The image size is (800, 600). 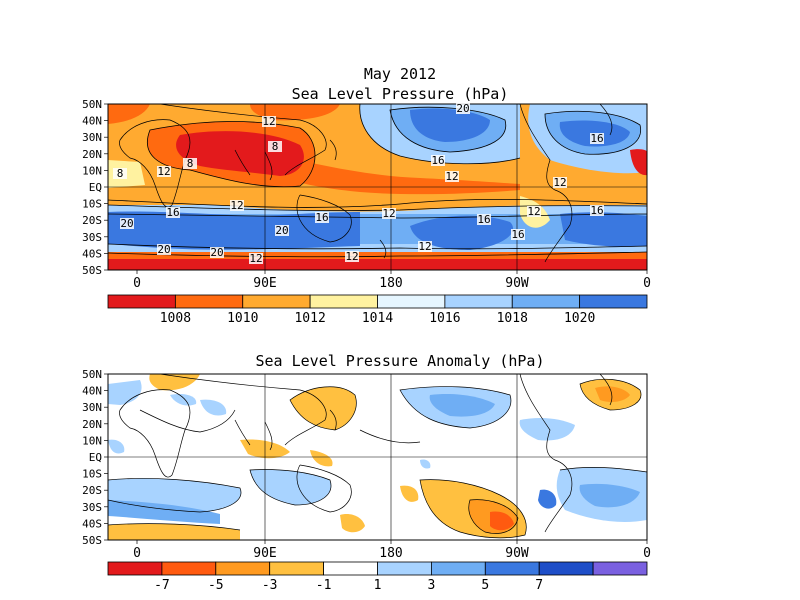 I want to click on anomaly-lat-label: 20N, so click(x=92, y=424).